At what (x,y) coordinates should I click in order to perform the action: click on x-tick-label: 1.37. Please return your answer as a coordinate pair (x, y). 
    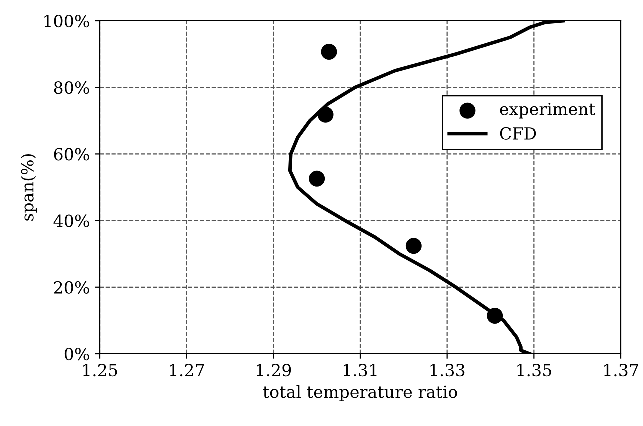
    Looking at the image, I should click on (621, 370).